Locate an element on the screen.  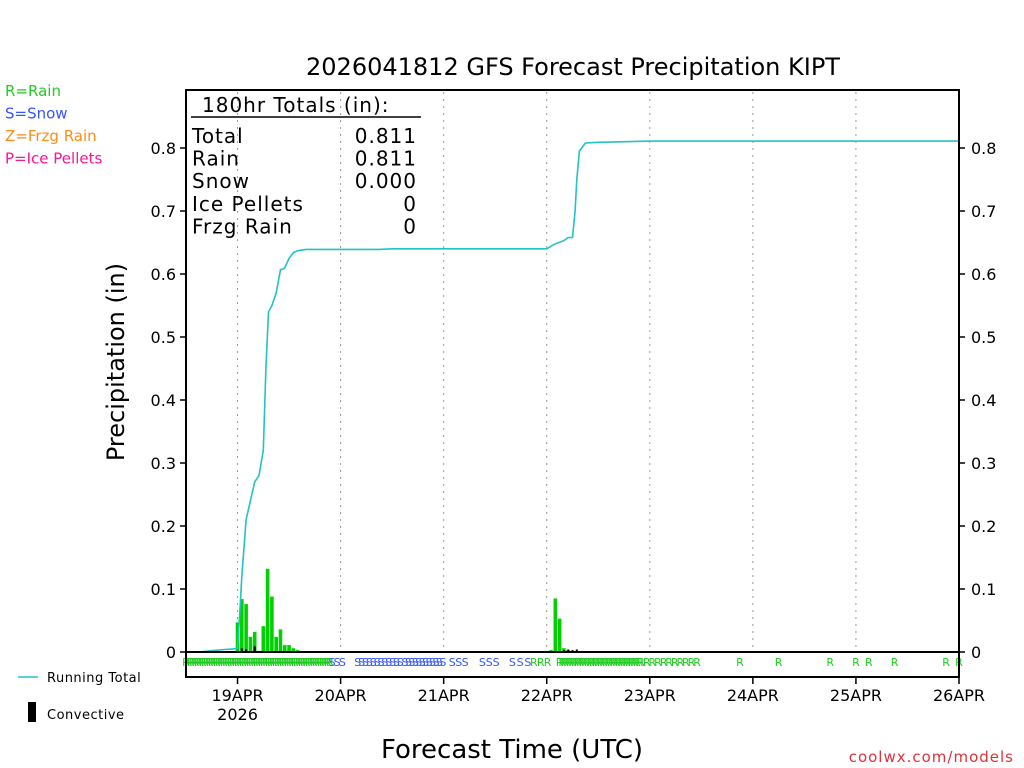
totals-row-label: Total is located at coordinates (217, 136).